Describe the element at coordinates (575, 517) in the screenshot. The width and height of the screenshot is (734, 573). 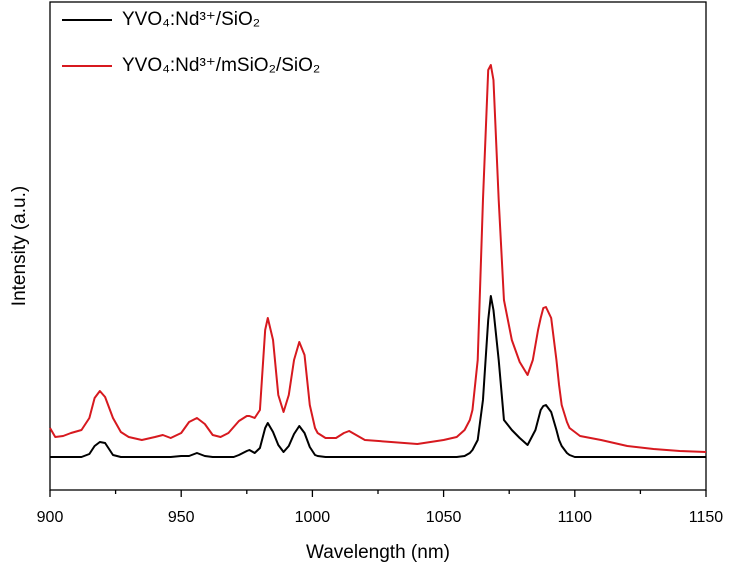
I see `x-tick-label: 1100` at that location.